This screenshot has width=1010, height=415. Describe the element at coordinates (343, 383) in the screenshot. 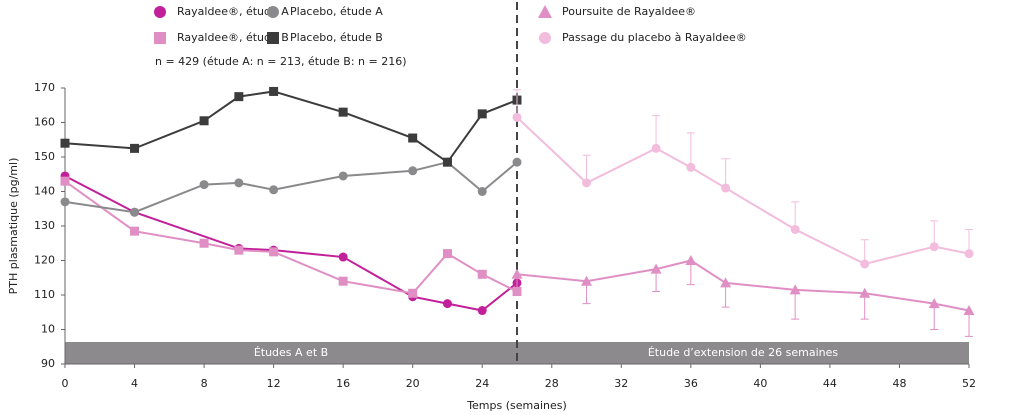

I see `x-tick-label: 16` at that location.